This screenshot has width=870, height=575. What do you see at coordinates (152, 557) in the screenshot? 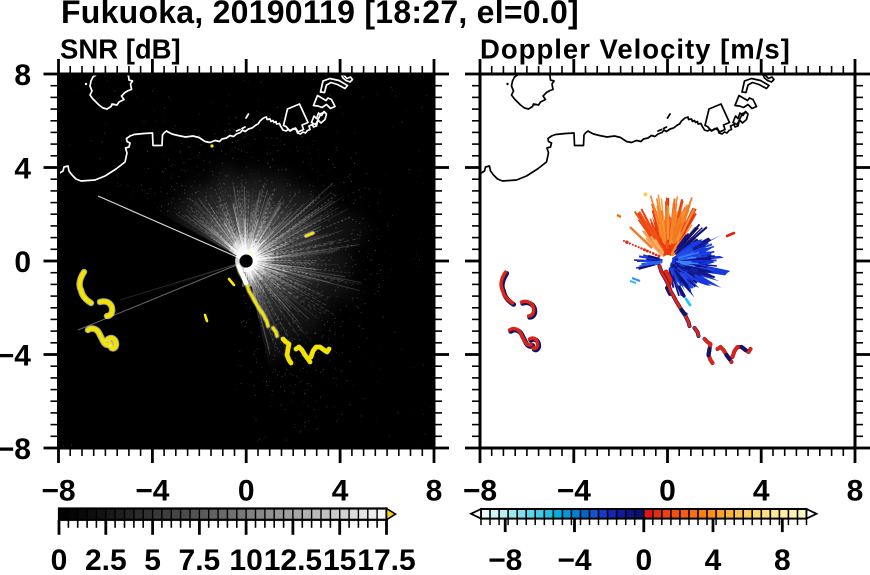
I see `svg-text: 5` at bounding box center [152, 557].